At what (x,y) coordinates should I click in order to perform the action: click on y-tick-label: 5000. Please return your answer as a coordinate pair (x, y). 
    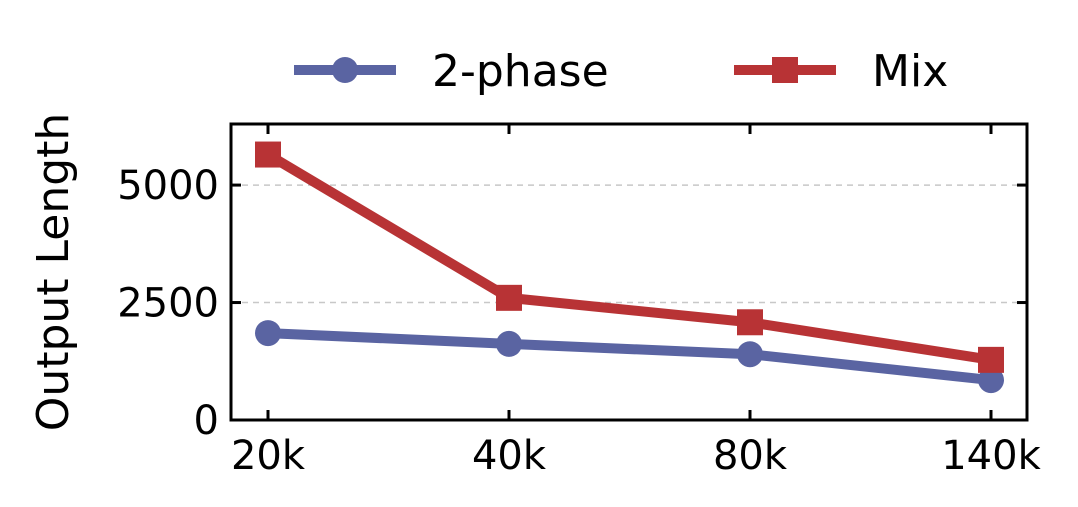
    Looking at the image, I should click on (168, 186).